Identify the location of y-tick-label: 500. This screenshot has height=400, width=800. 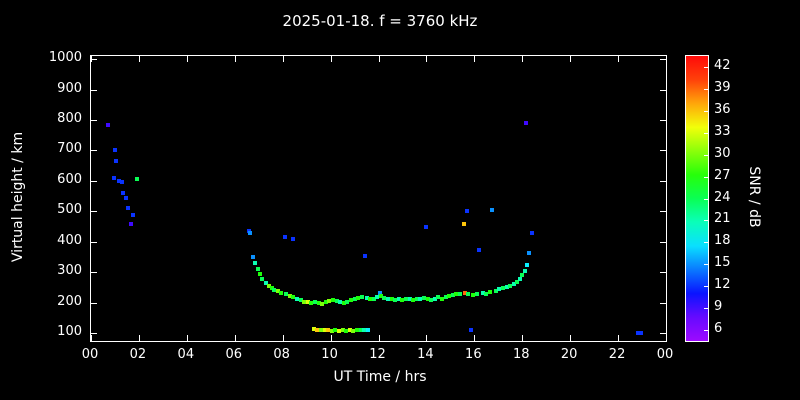
(69, 210).